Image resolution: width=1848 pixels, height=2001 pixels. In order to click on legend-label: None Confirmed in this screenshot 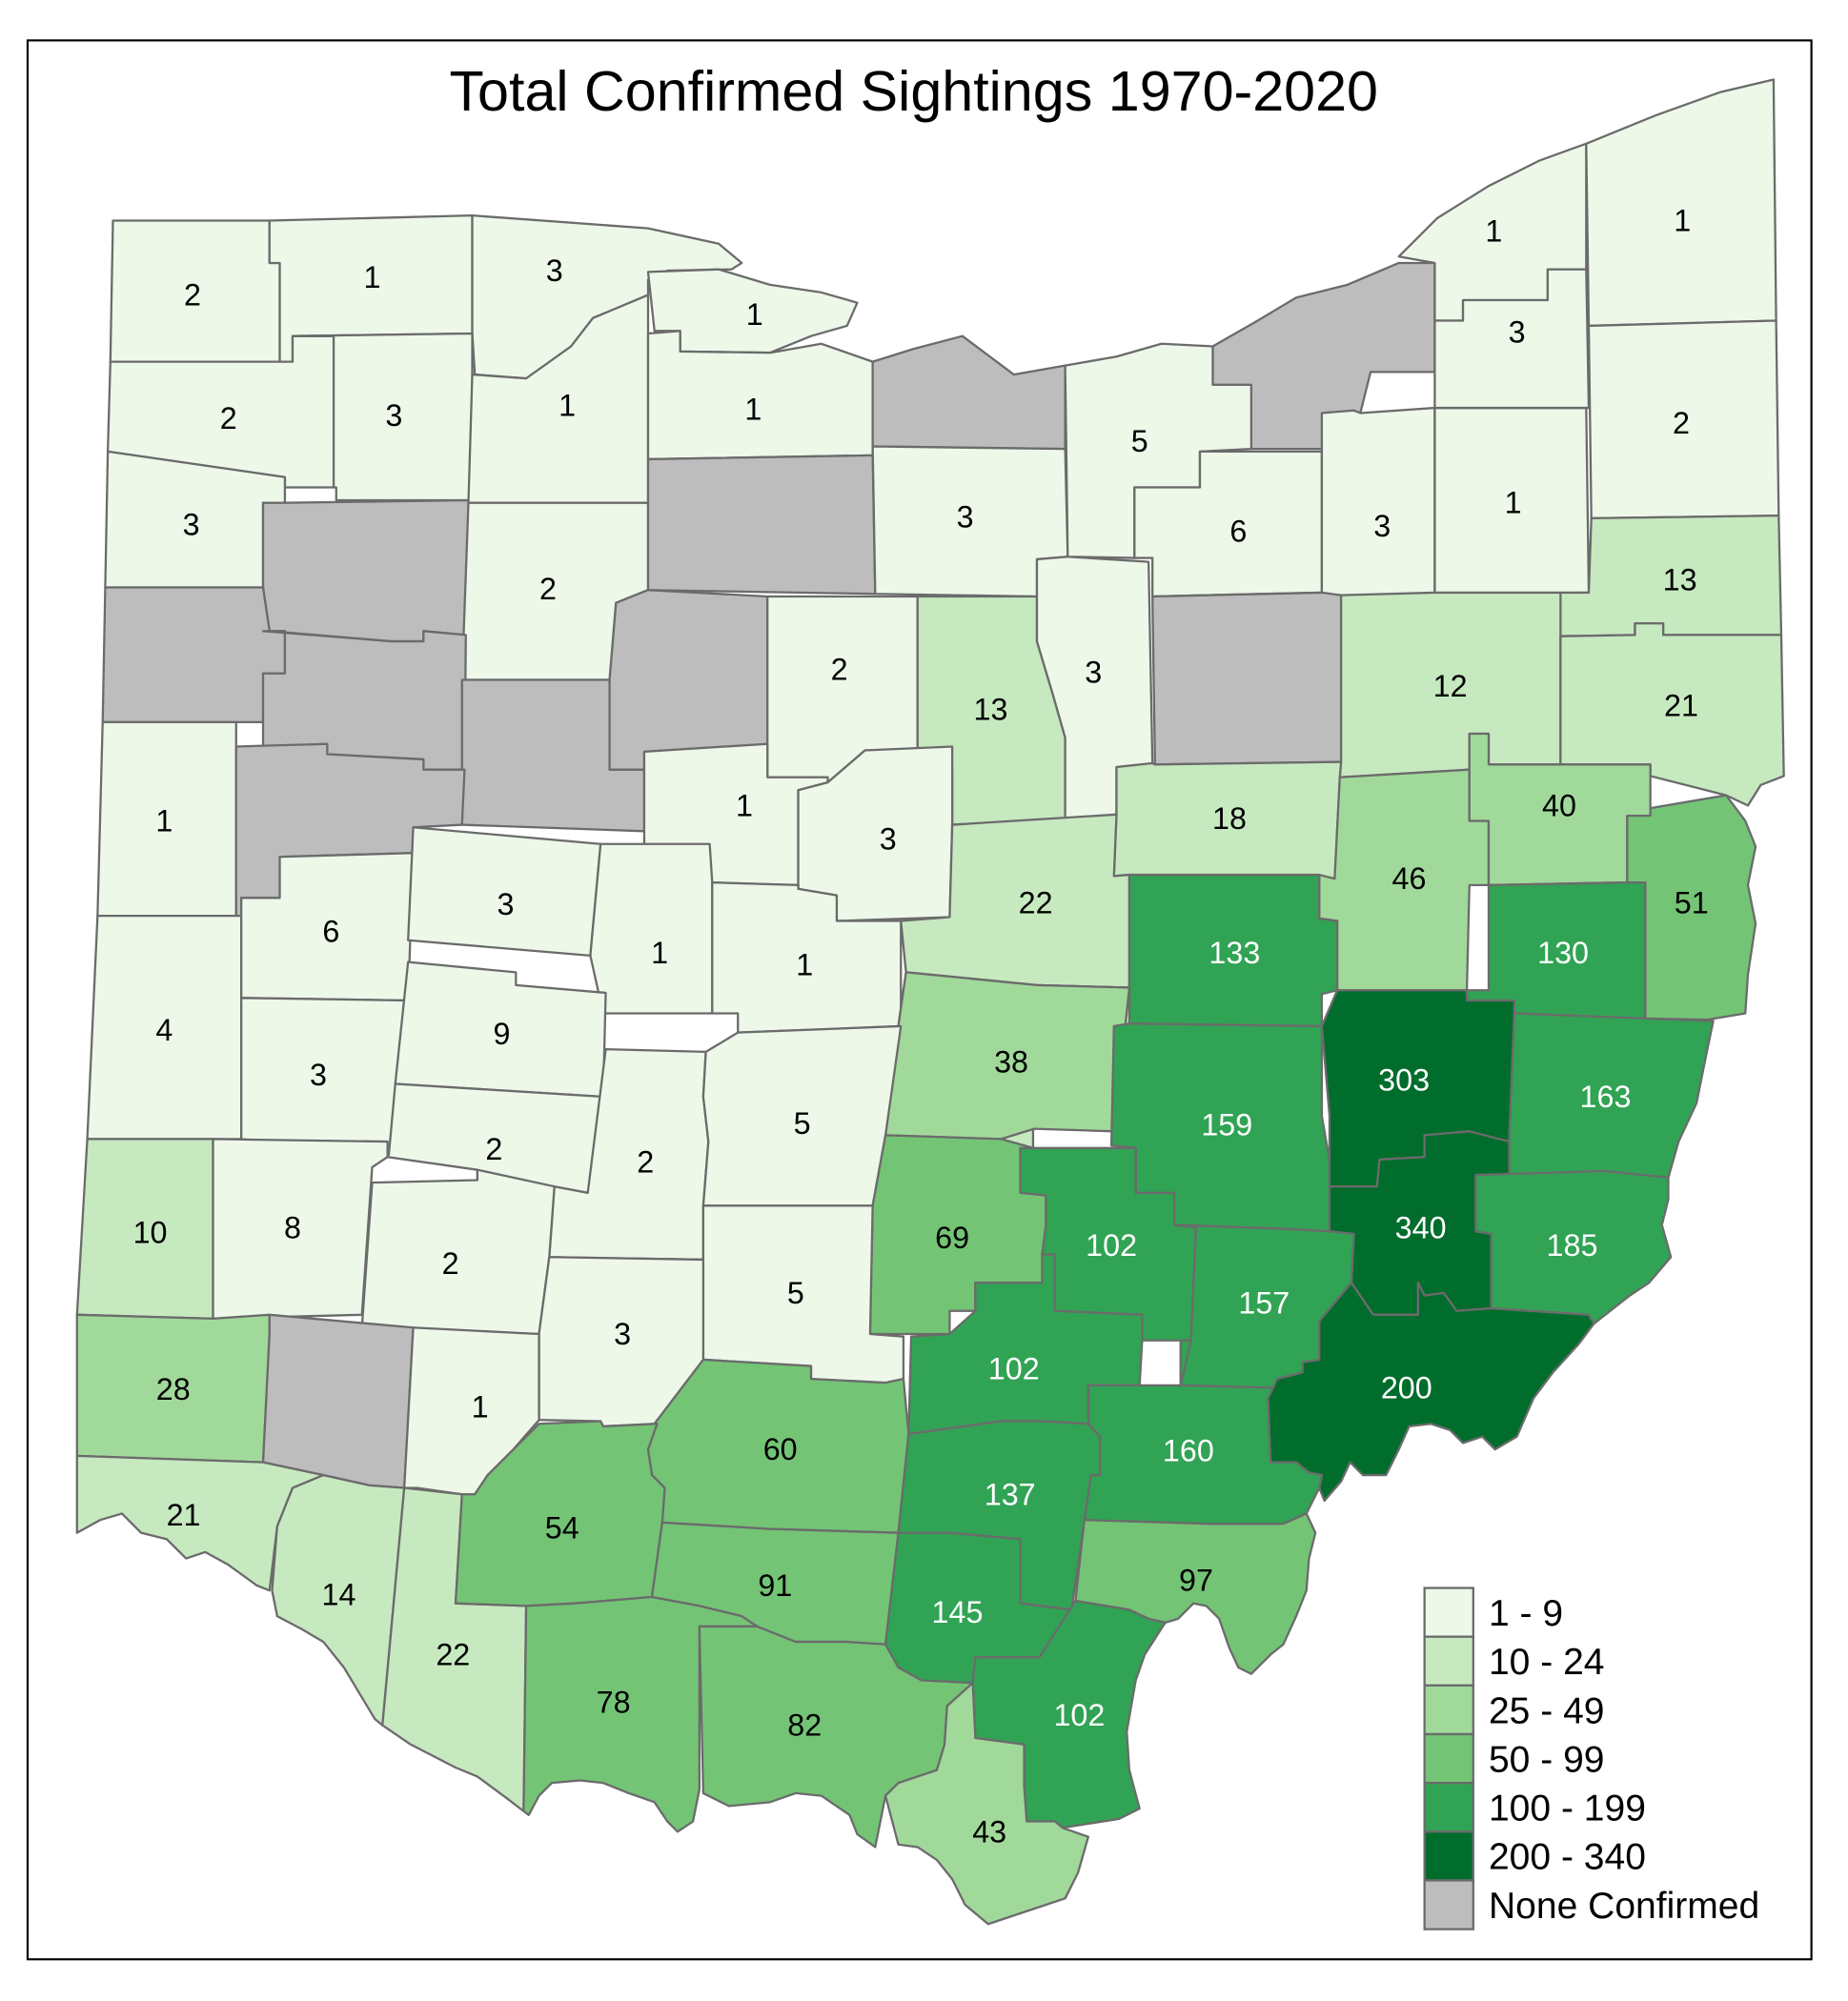, I will do `click(1624, 1906)`.